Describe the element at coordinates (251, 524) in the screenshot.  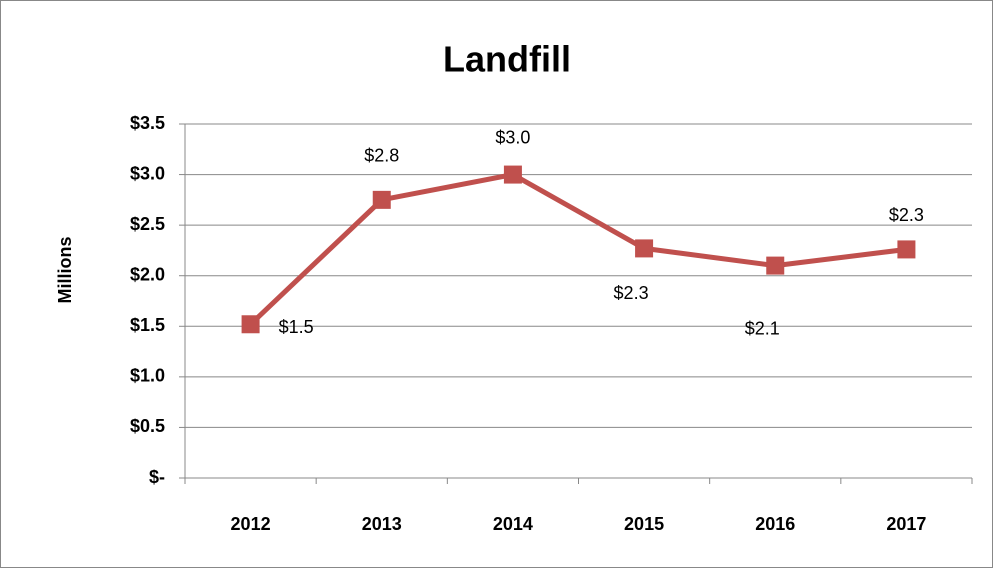
I see `x-tick-label: 2012` at that location.